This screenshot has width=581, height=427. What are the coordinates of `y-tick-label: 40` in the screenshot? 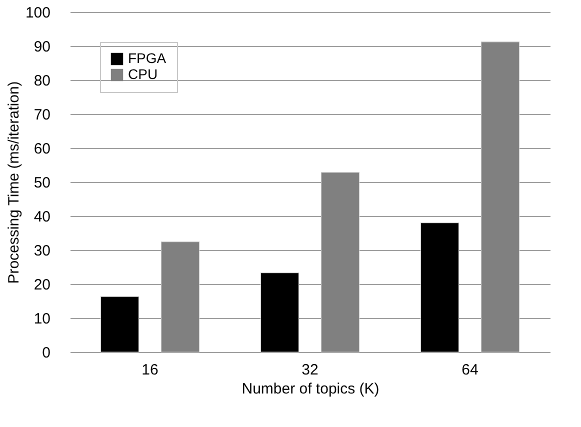 It's located at (42, 217).